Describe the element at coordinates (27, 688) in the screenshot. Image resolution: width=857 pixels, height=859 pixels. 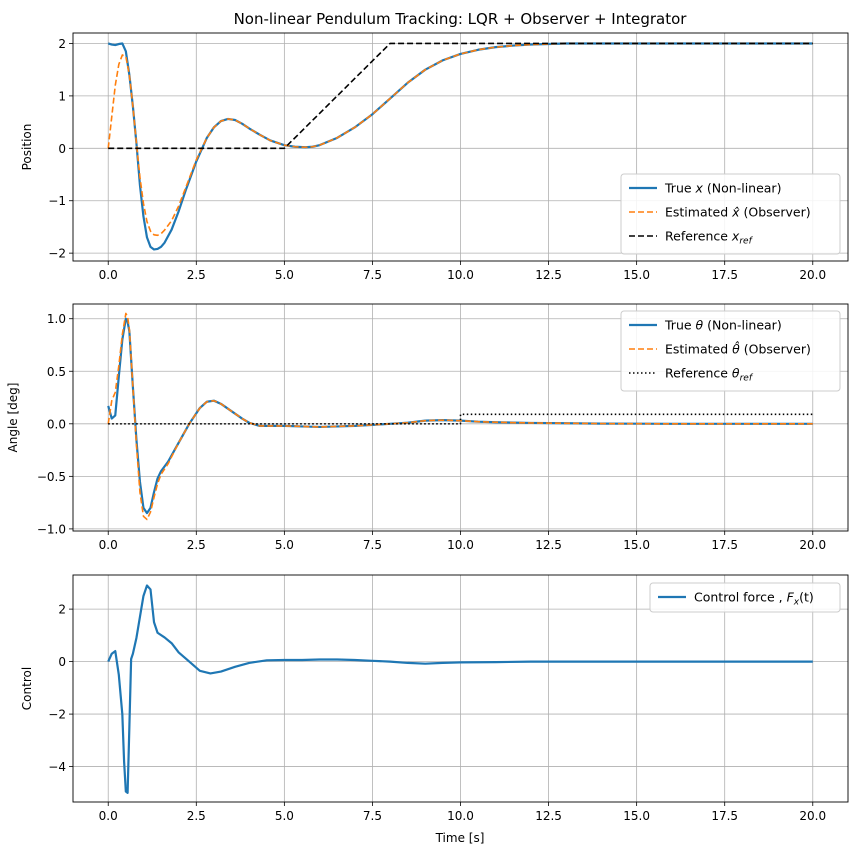
I see `y-axis-label: Control` at that location.